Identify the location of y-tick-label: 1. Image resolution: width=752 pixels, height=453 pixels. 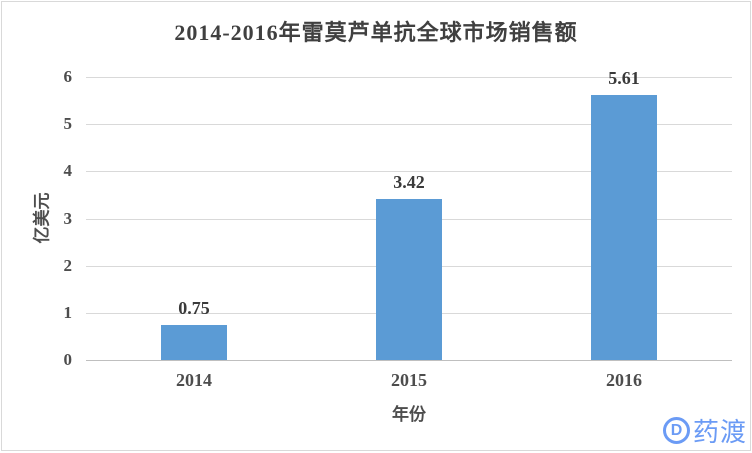
(68, 312).